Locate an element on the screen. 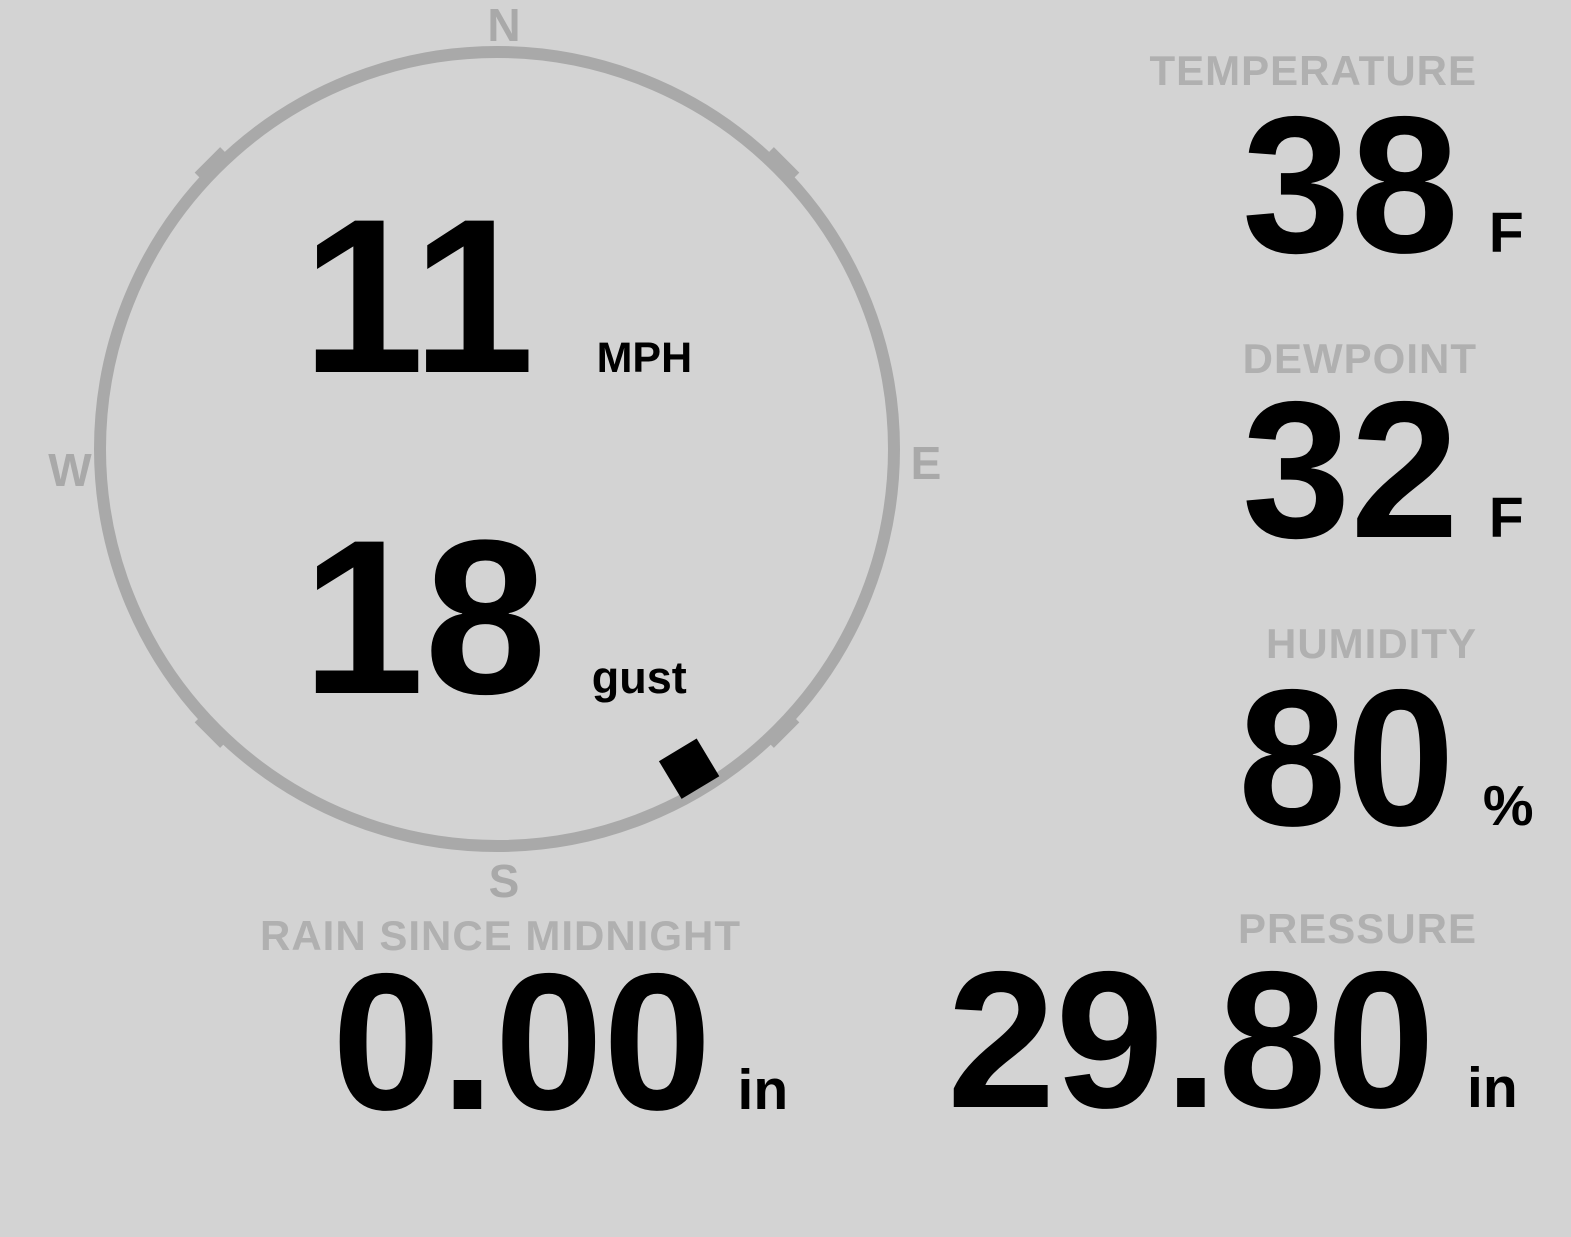  humidity-value: 80 is located at coordinates (1346, 758).